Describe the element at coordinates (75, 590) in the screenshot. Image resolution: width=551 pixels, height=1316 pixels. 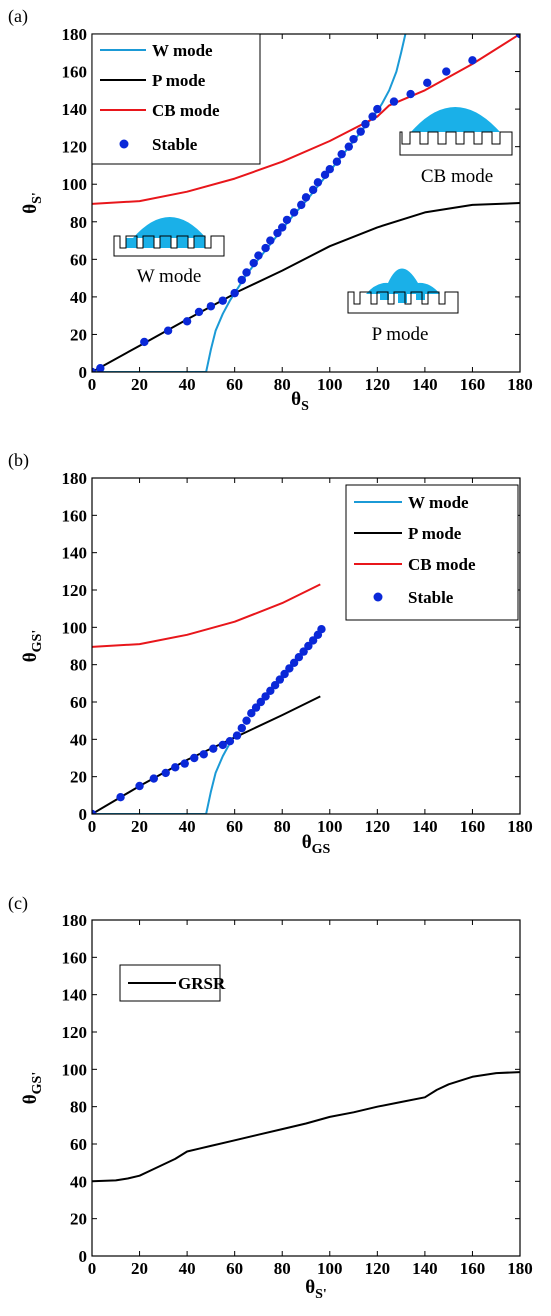
I see `y-tick-label: 120` at that location.